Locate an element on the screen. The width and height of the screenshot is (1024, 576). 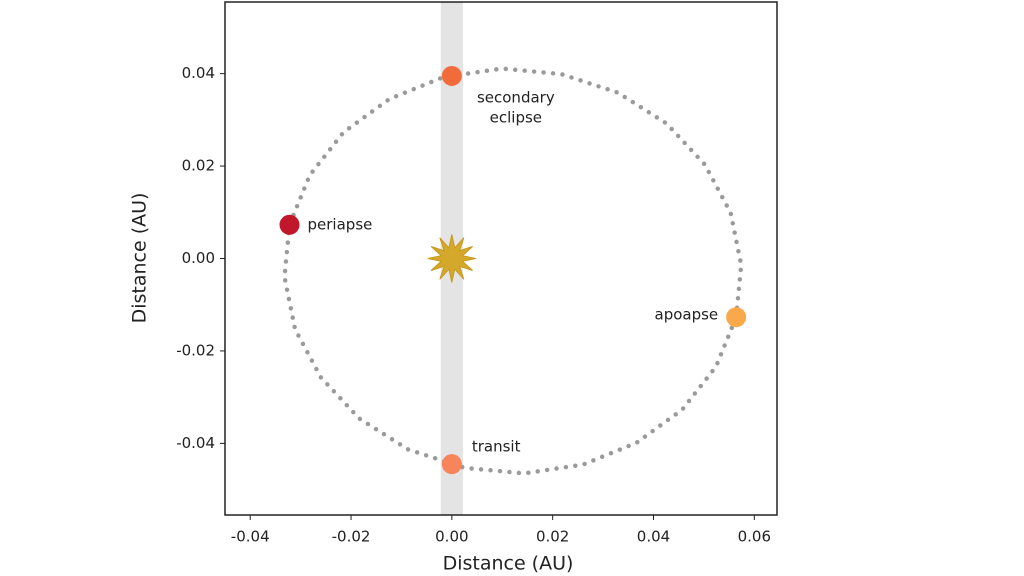
star is located at coordinates (451, 258).